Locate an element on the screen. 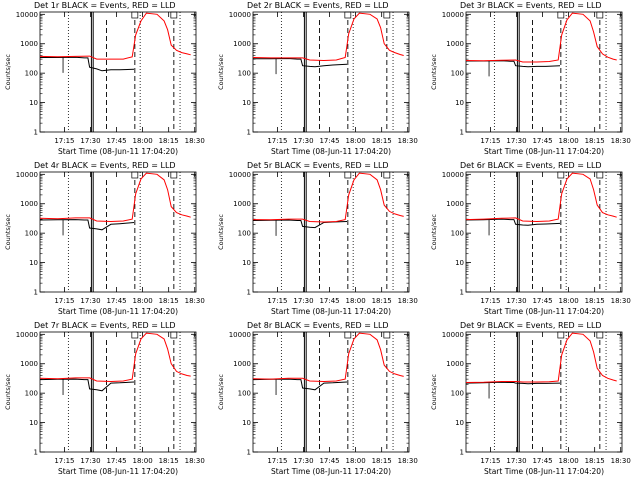  panel-title: Det 9r BLACK = Events, RED = LLD is located at coordinates (531, 325).